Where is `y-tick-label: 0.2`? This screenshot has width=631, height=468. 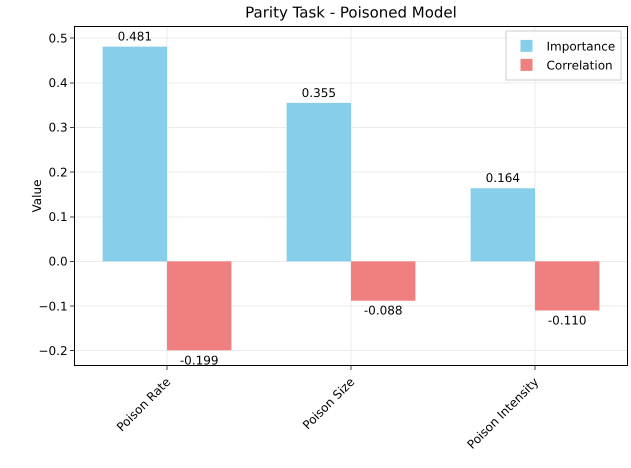
y-tick-label: 0.2 is located at coordinates (58, 172).